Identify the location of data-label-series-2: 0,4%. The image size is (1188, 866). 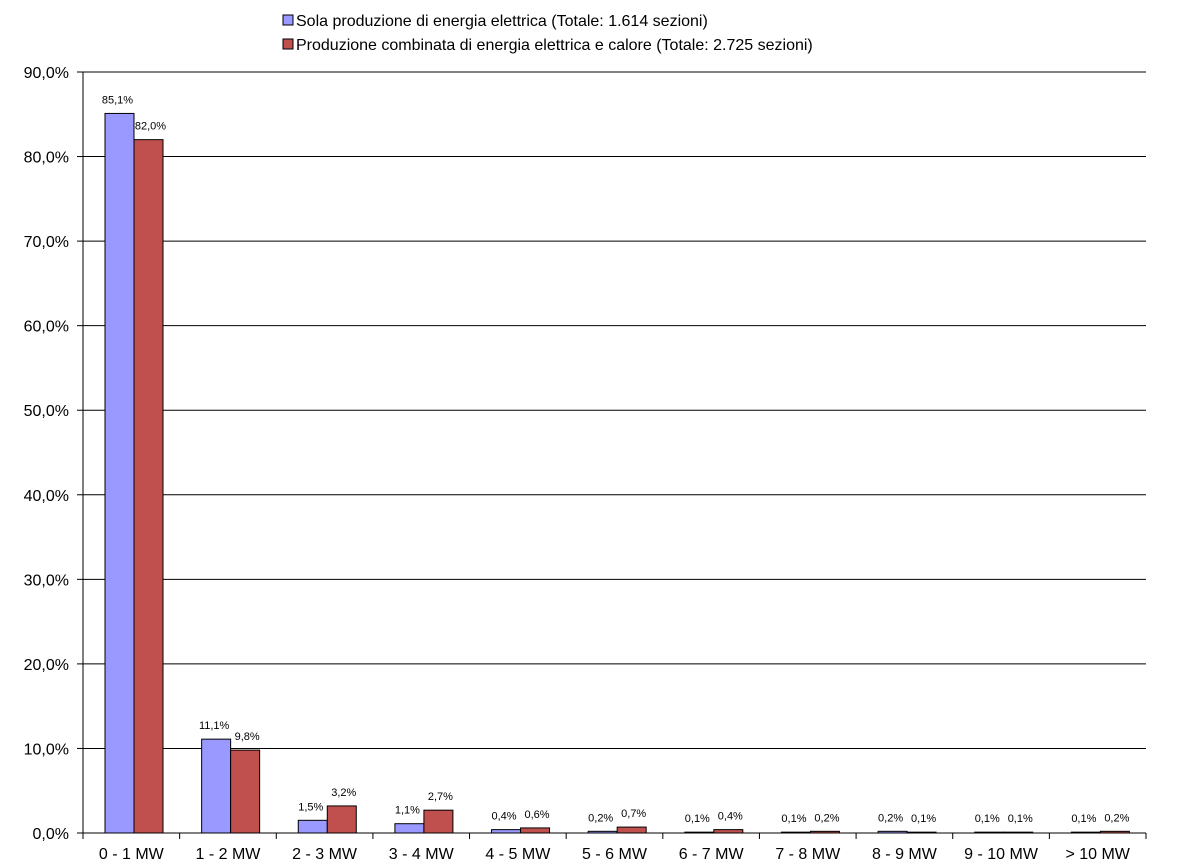
(730, 817).